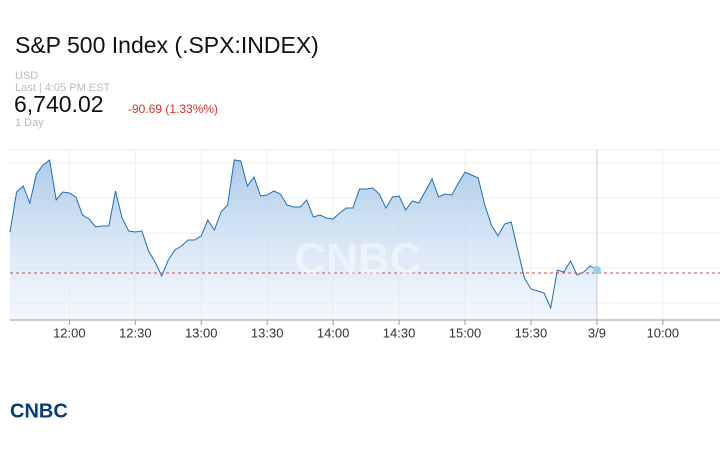  Describe the element at coordinates (399, 332) in the screenshot. I see `x-tick-label: 14:30` at that location.